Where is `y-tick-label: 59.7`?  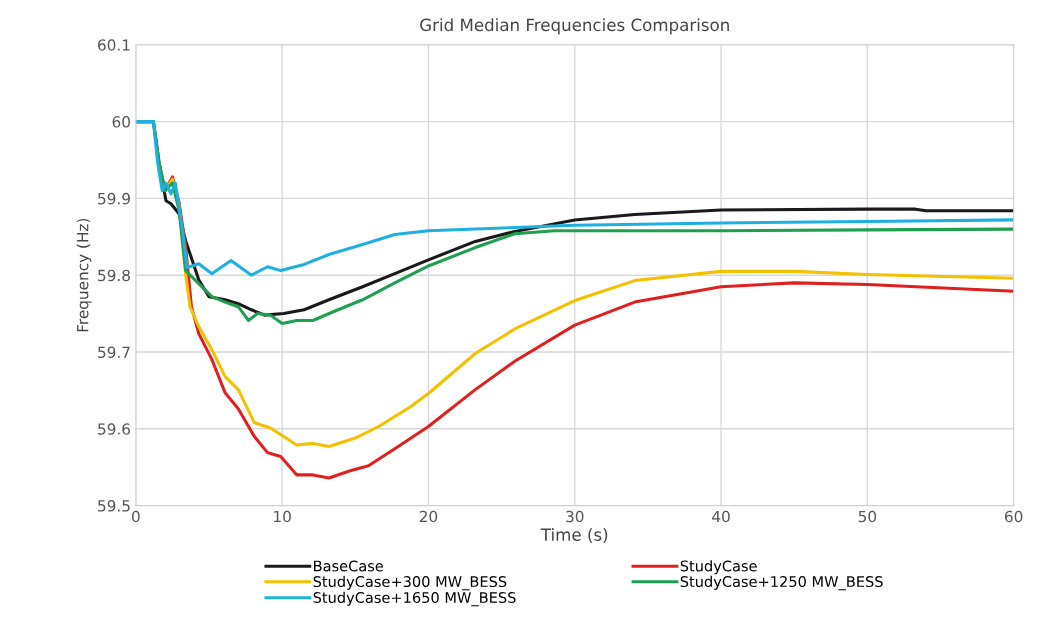 y-tick-label: 59.7 is located at coordinates (114, 352).